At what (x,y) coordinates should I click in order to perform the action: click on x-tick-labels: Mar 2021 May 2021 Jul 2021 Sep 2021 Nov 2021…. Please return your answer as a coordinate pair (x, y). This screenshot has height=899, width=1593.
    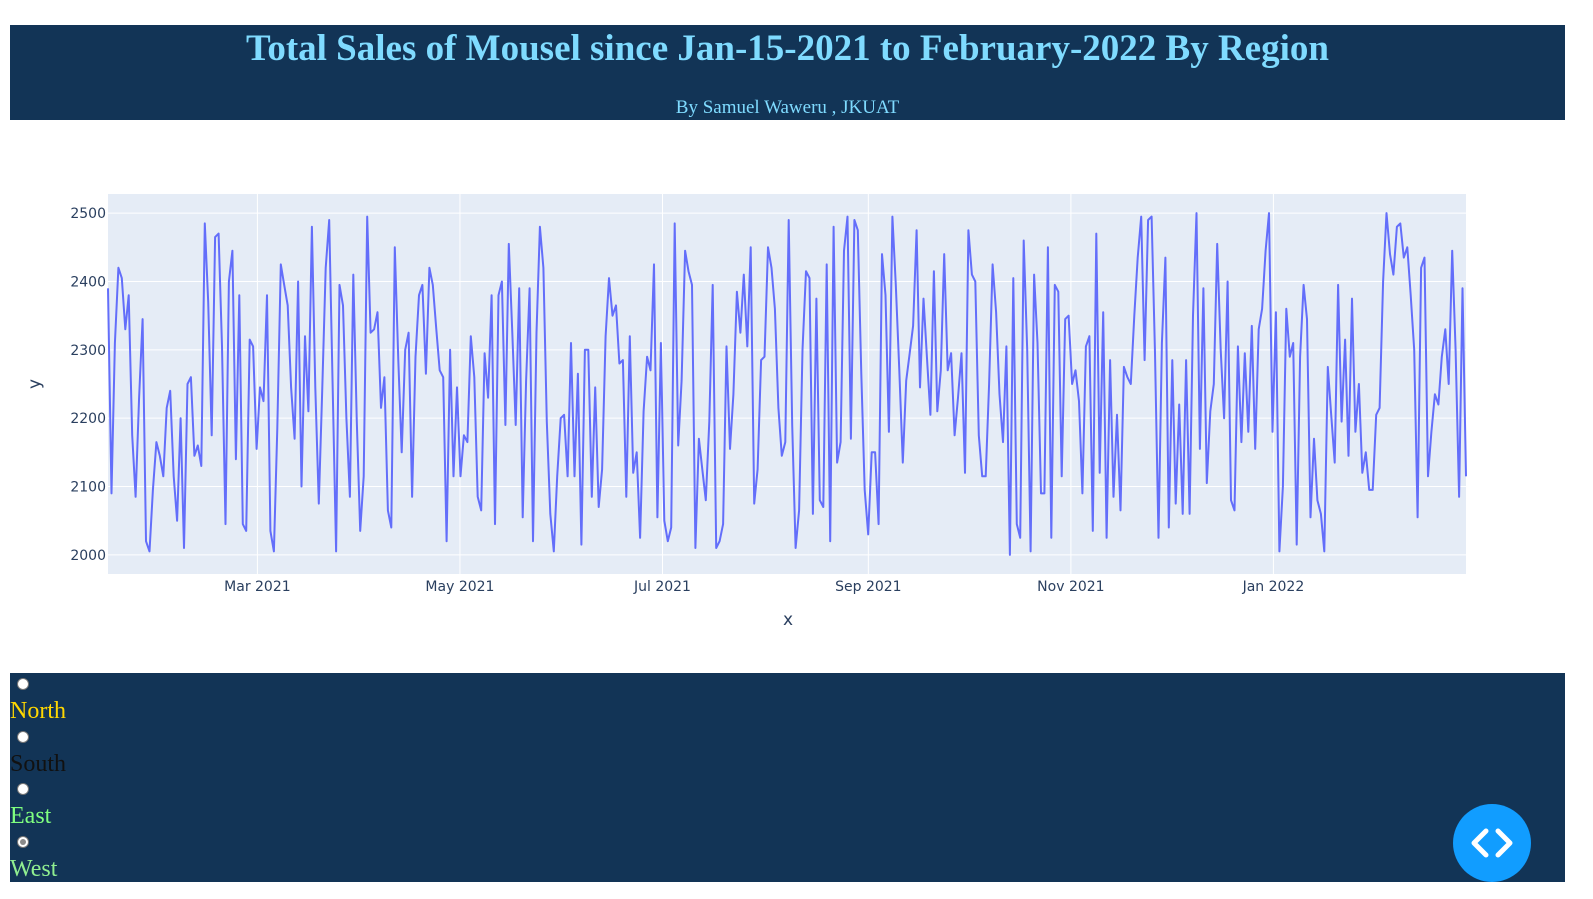
    Looking at the image, I should click on (764, 587).